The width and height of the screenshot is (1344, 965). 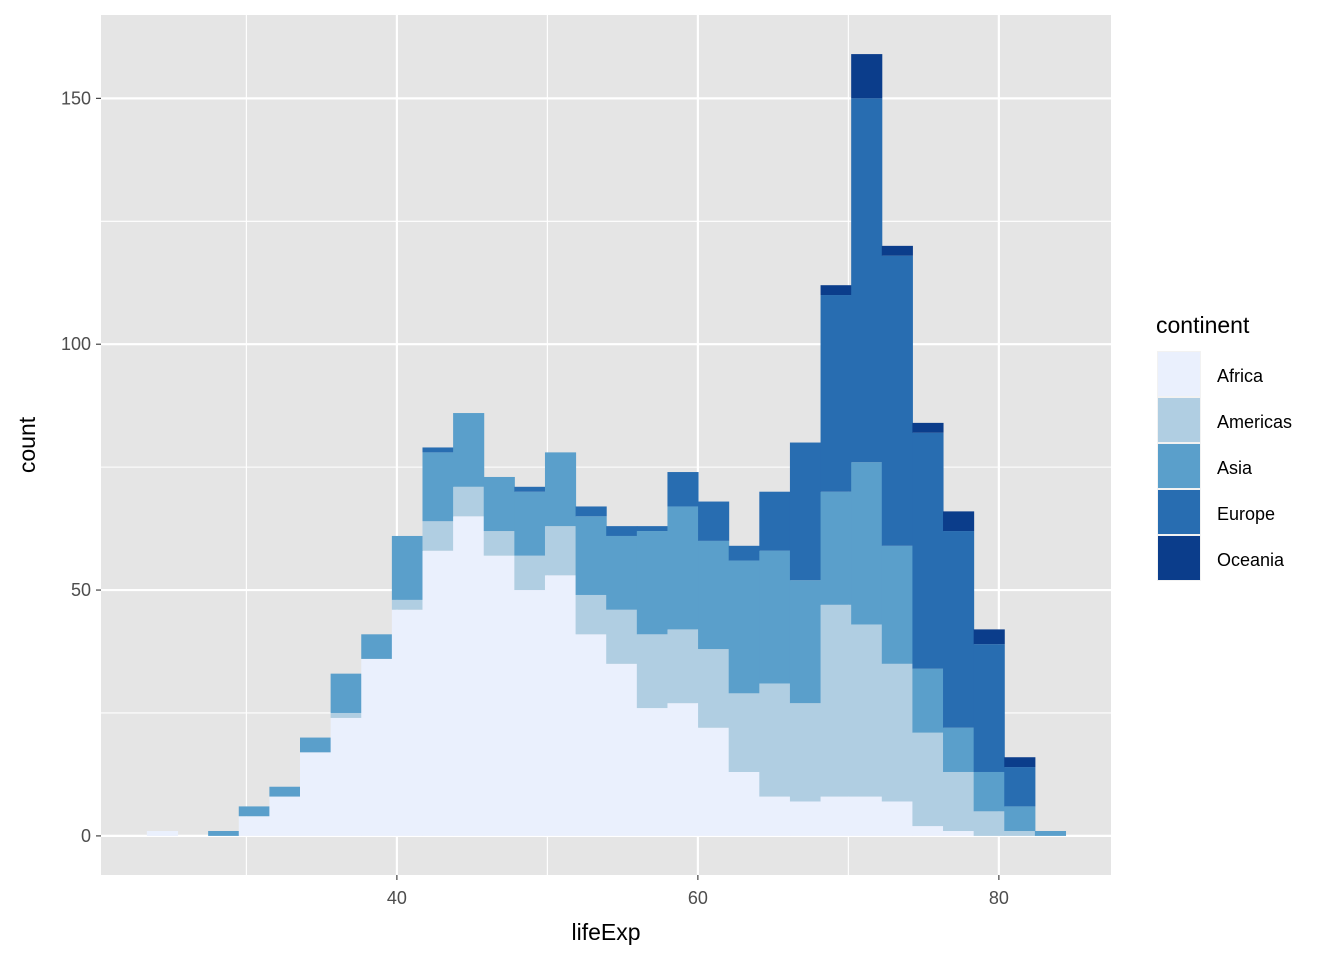 What do you see at coordinates (698, 898) in the screenshot?
I see `x-tick-label: 60` at bounding box center [698, 898].